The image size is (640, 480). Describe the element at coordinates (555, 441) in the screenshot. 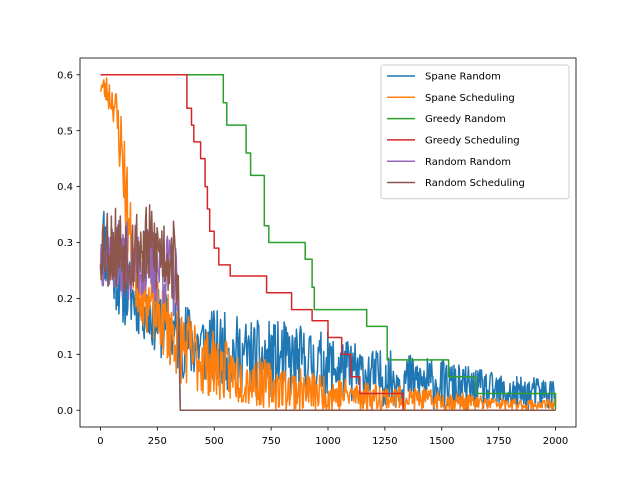

I see `x-tick-label: 2000` at that location.